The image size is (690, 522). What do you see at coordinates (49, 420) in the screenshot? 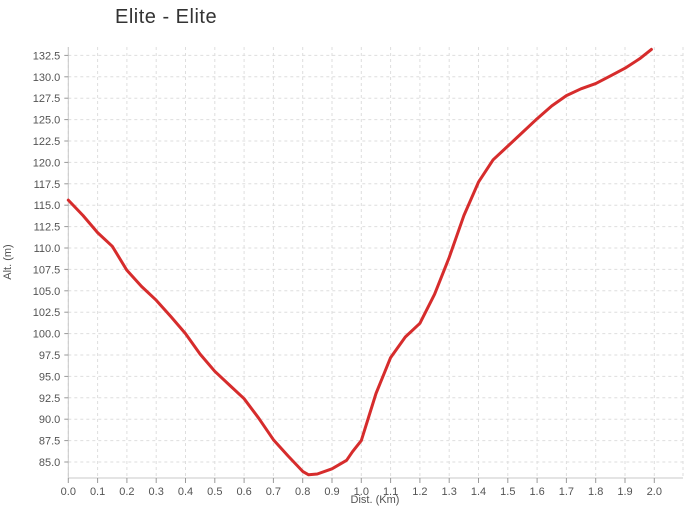
I see `y-tick-label: 90.0` at bounding box center [49, 420].